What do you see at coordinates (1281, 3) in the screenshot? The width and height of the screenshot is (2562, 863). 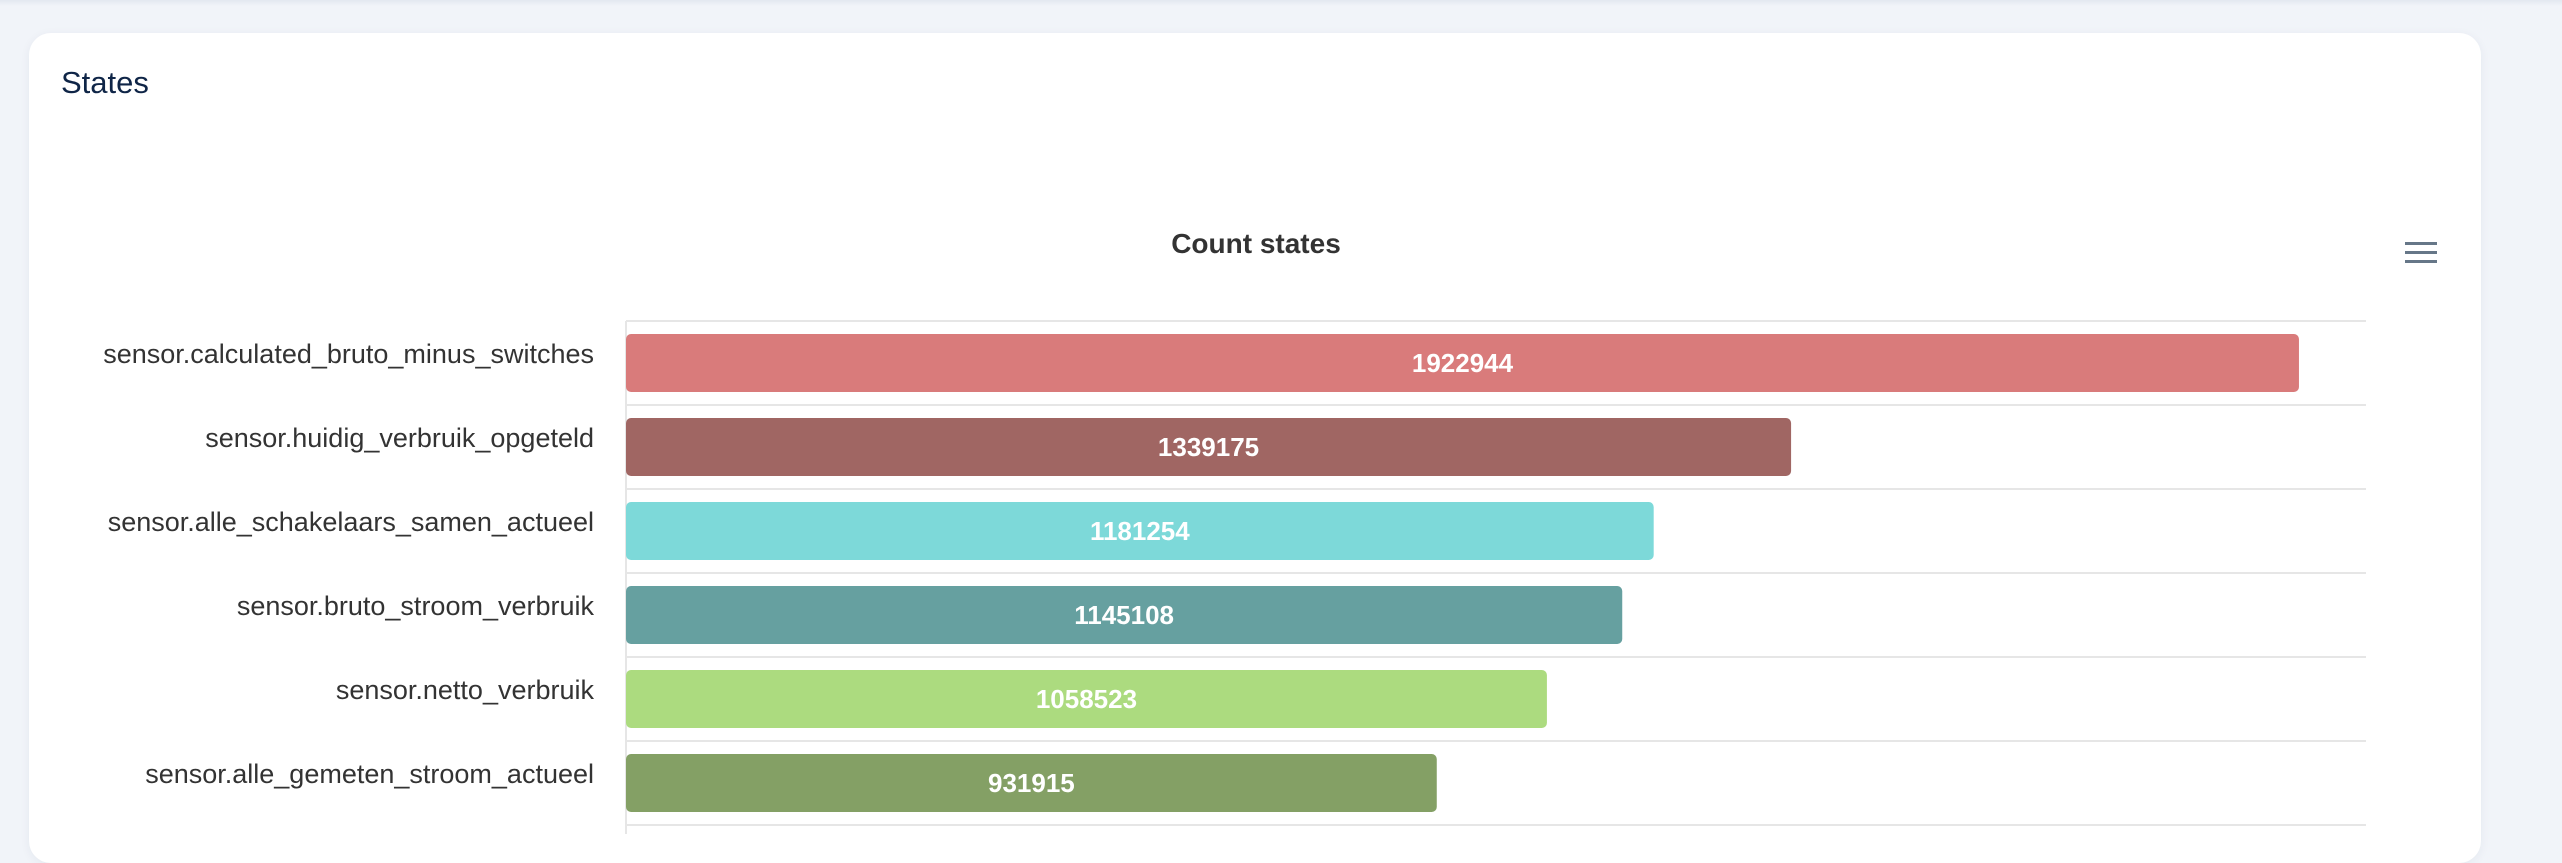 I see `page-top-shadow` at bounding box center [1281, 3].